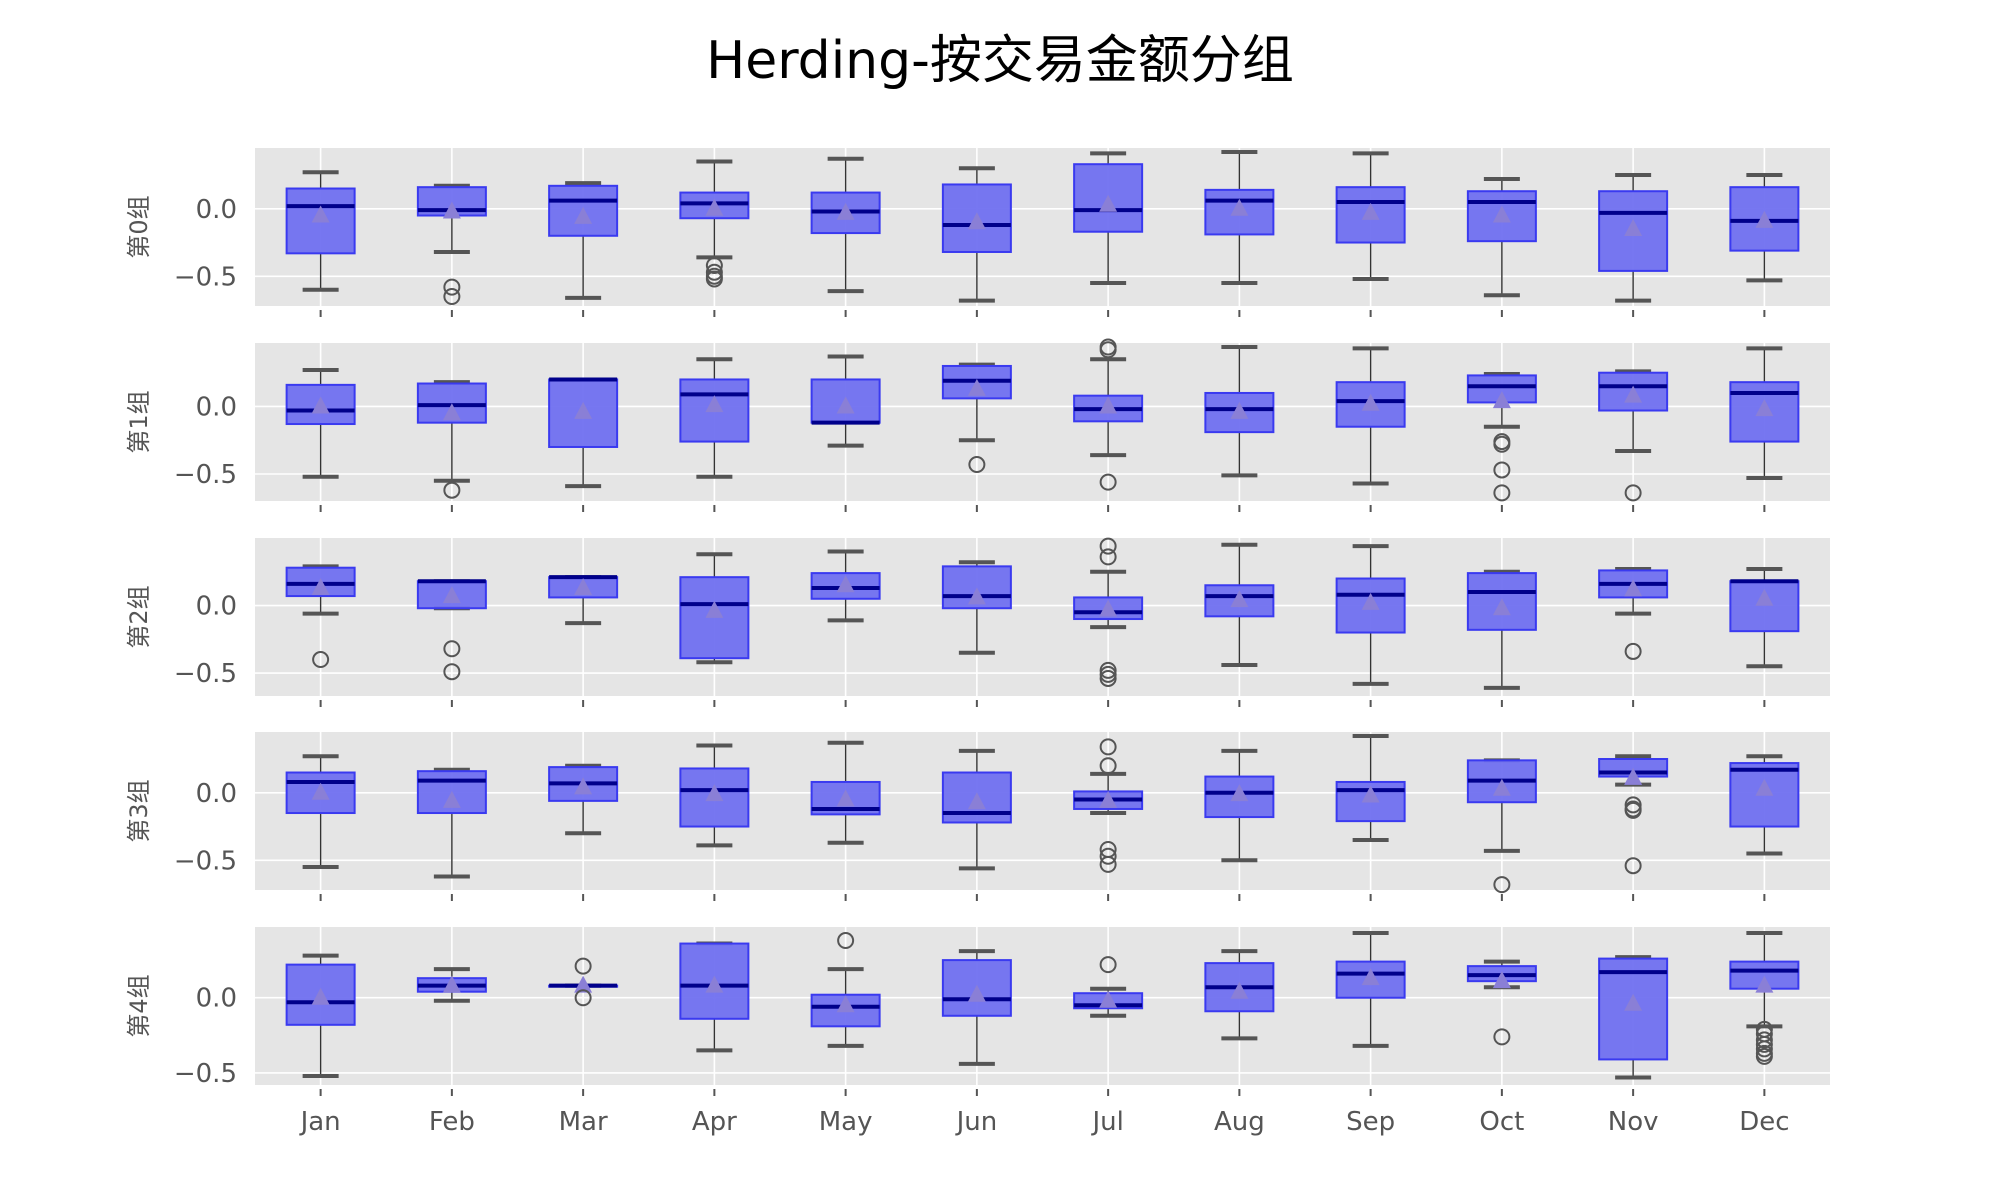 Image resolution: width=2000 pixels, height=1200 pixels. I want to click on x-tick-label: Jul, so click(1106, 1122).